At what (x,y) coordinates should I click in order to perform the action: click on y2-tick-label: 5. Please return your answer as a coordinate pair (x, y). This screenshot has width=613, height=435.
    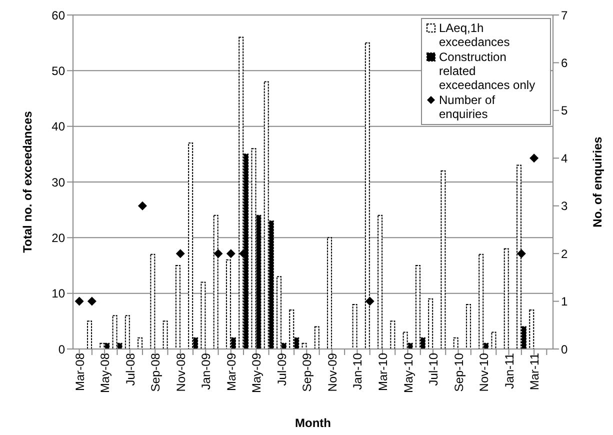
    Looking at the image, I should click on (564, 111).